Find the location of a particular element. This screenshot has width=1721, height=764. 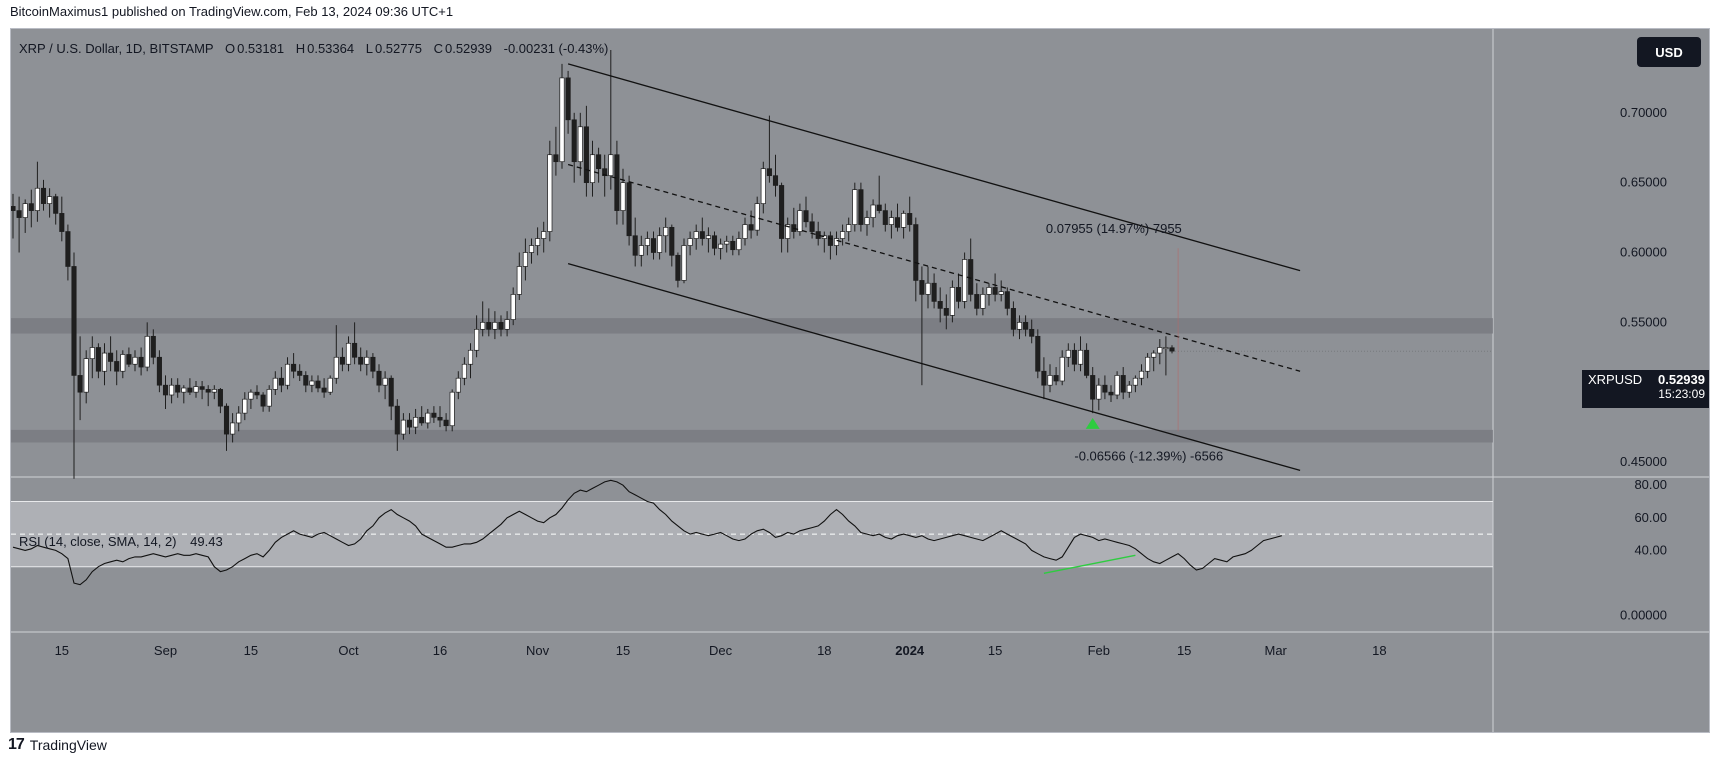

symbol-title: XRP / U.S. Dollar, 1D, BITSTAMP is located at coordinates (116, 48).